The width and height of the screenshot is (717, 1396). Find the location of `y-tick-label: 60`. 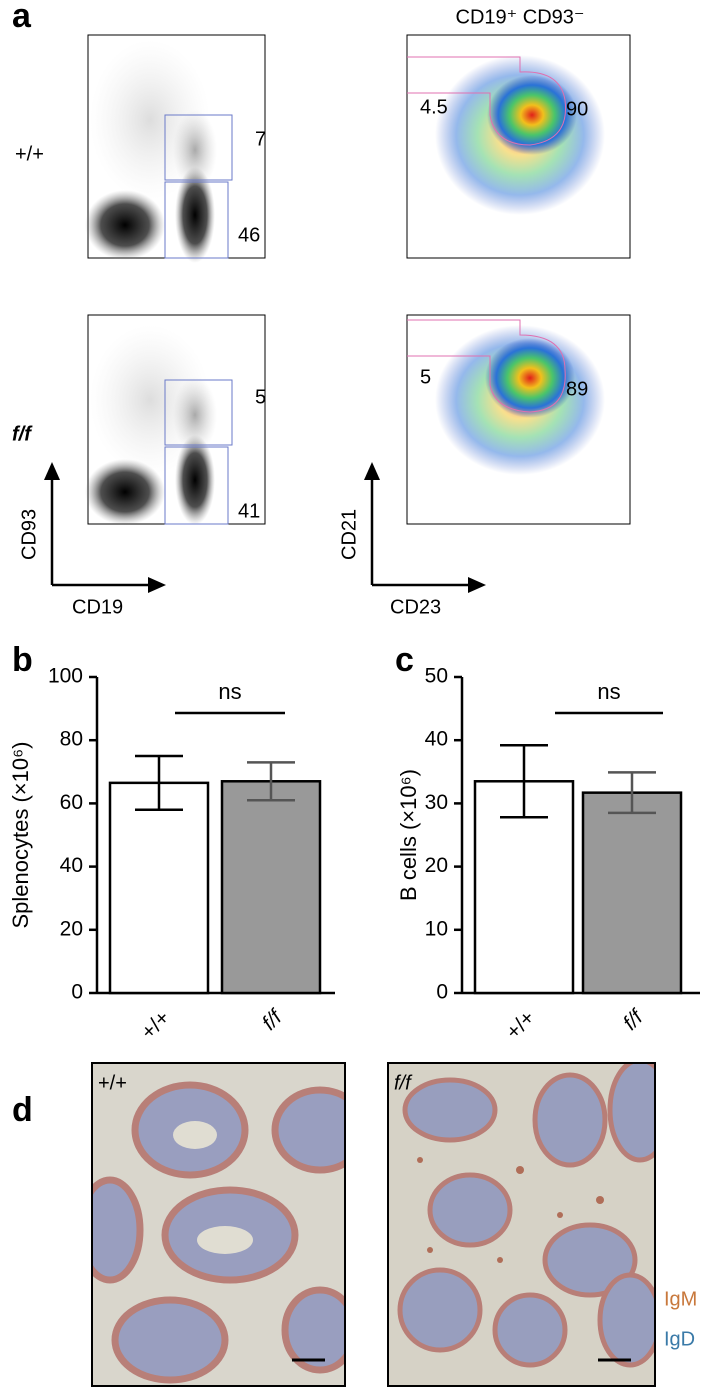

y-tick-label: 60 is located at coordinates (71, 802).